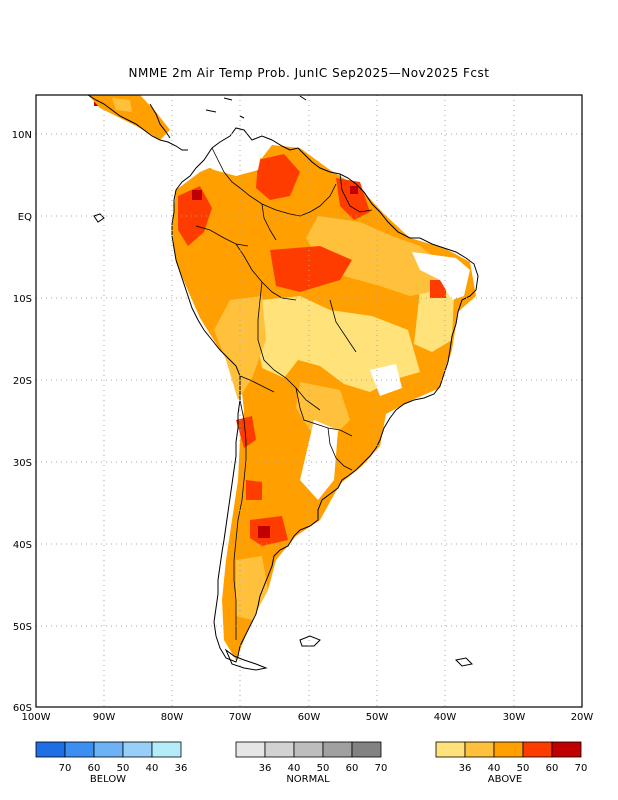 The height and width of the screenshot is (800, 618). What do you see at coordinates (514, 717) in the screenshot?
I see `lon-label: 30W` at bounding box center [514, 717].